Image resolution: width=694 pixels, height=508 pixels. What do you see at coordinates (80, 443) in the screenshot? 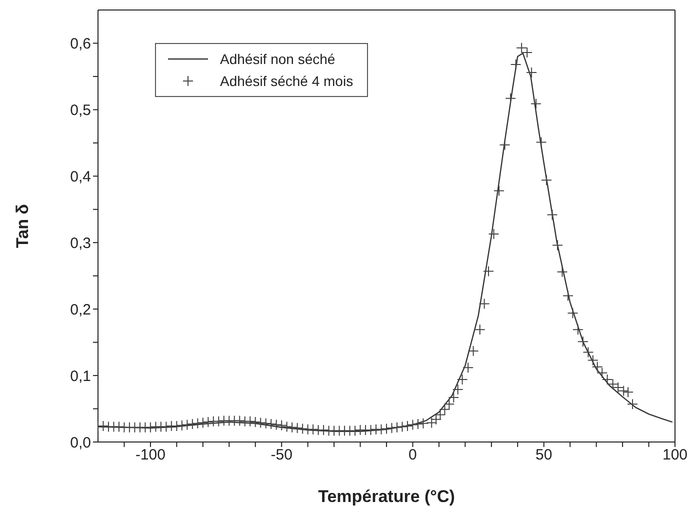
I see `y-tick-label: 0,0` at bounding box center [80, 443].